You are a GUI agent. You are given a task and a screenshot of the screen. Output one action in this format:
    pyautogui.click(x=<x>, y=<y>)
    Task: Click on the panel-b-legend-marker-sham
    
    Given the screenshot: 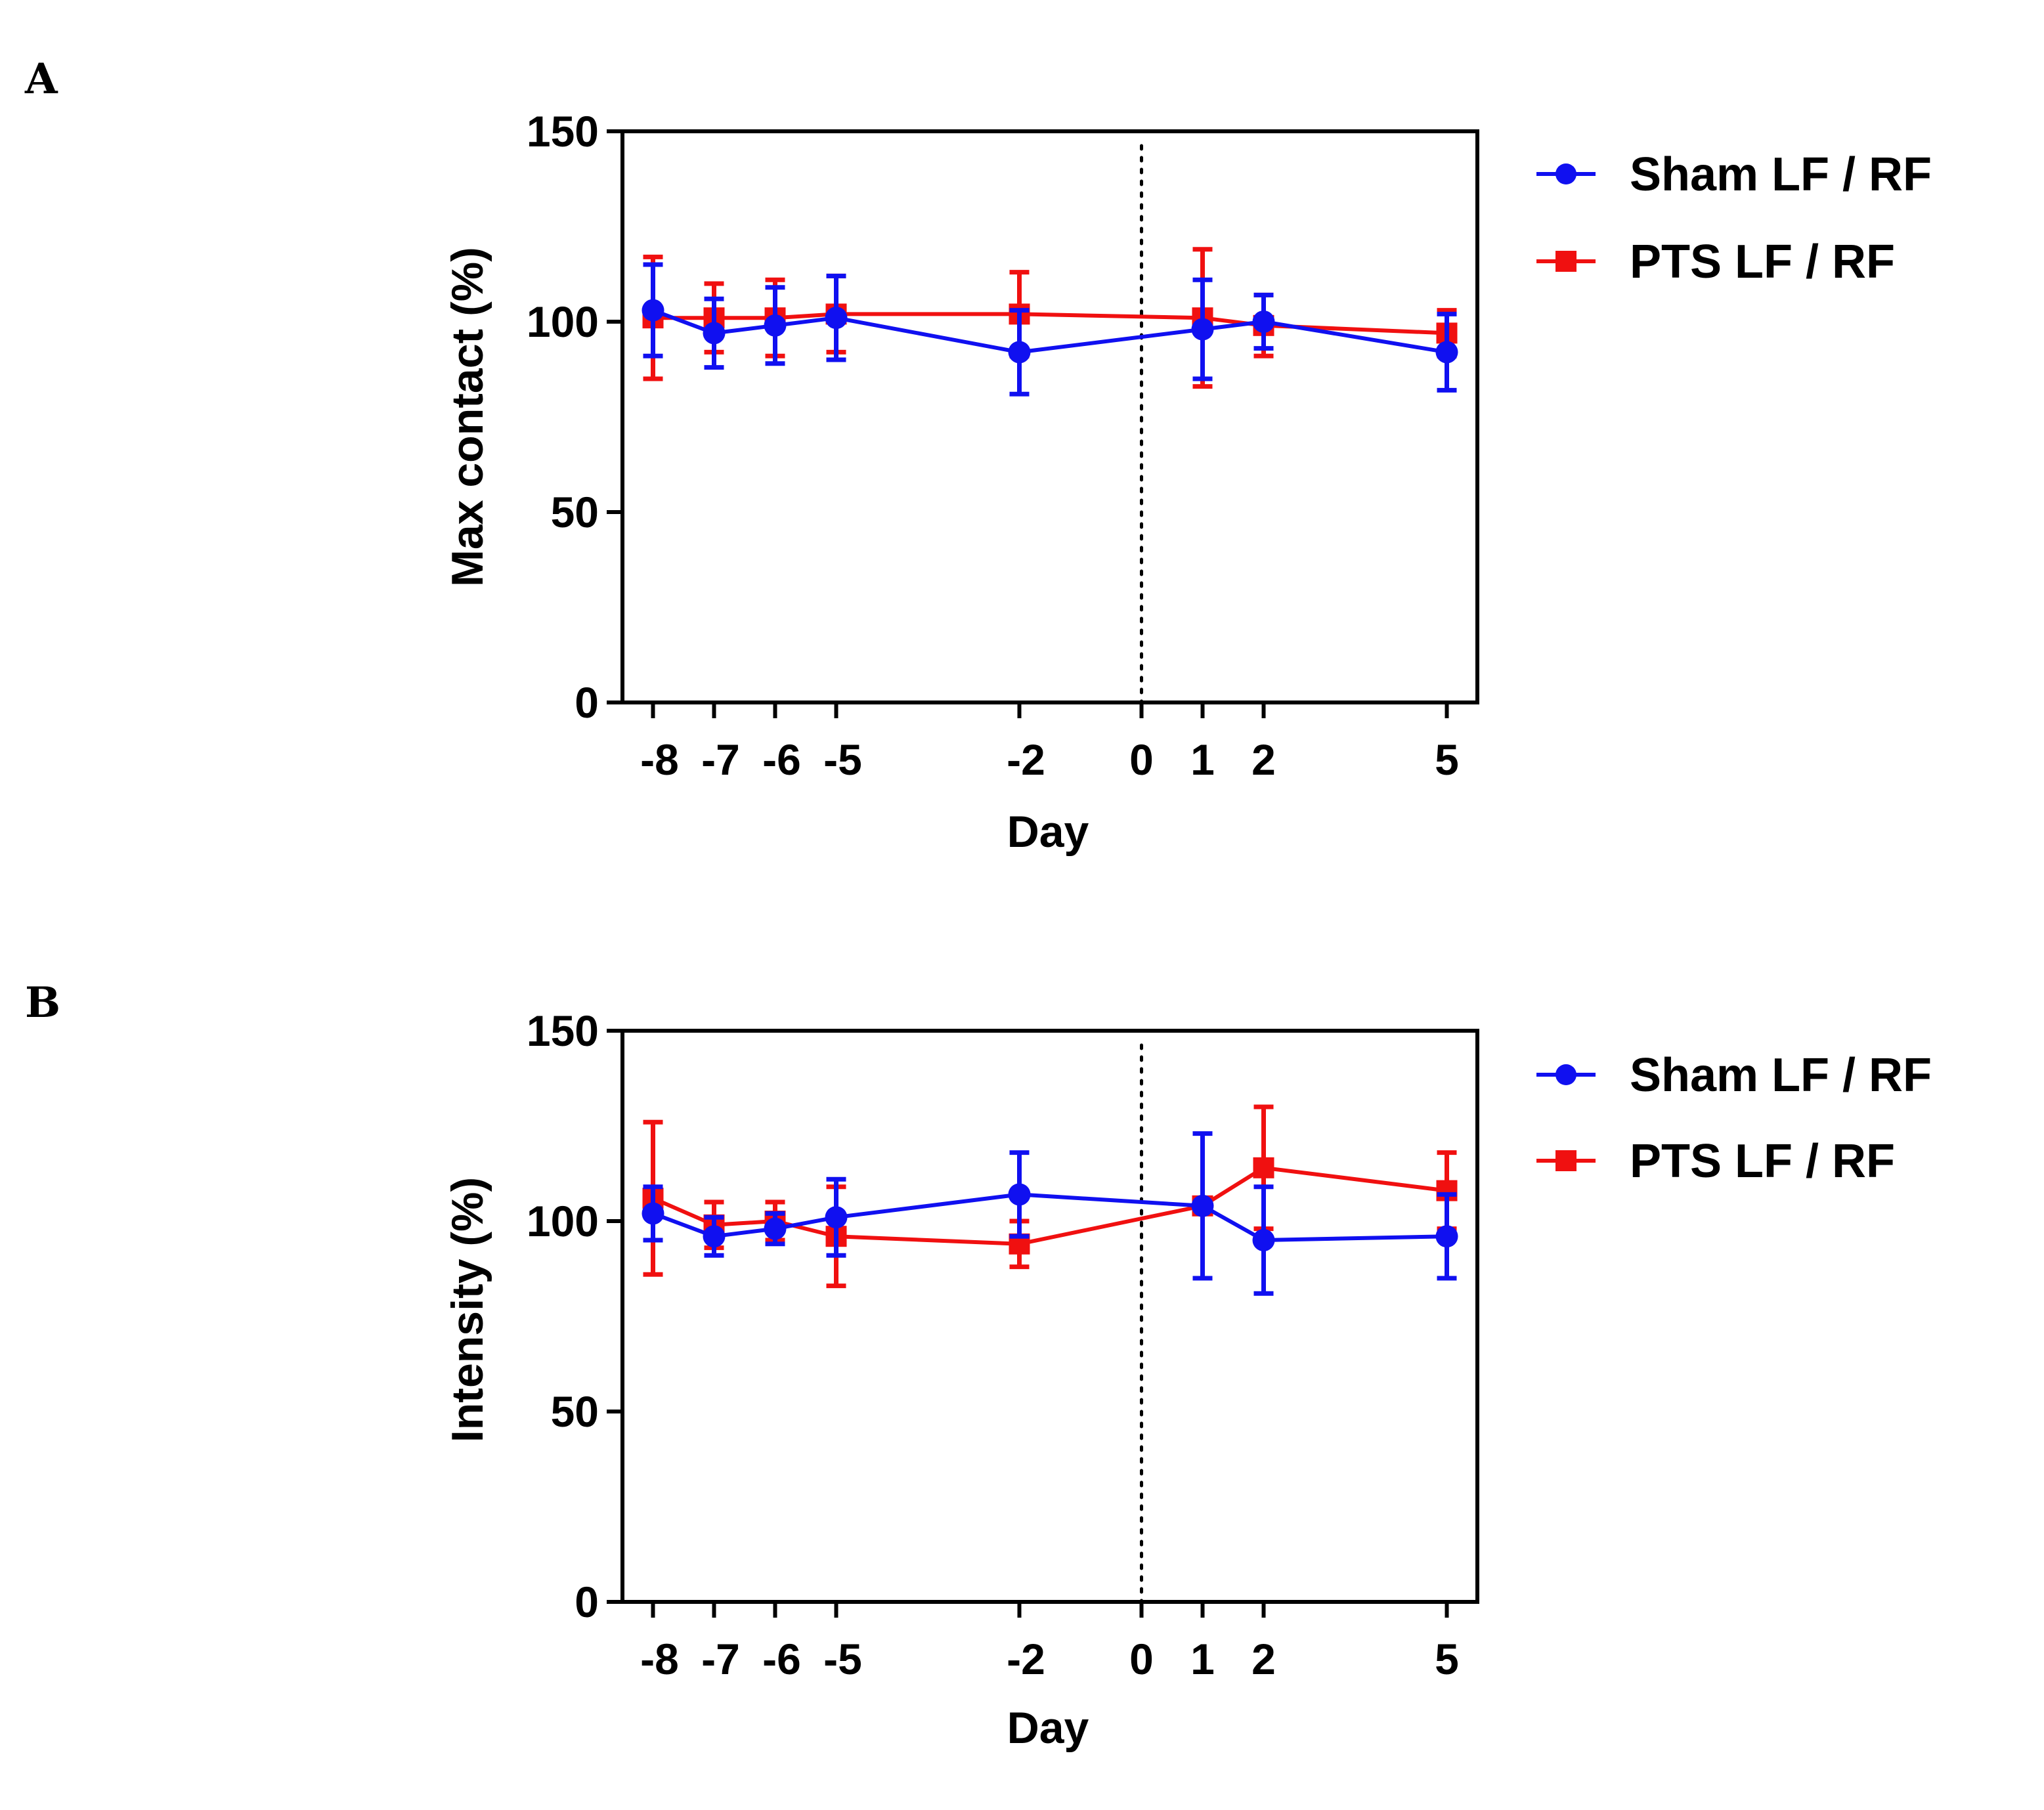 What is the action you would take?
    pyautogui.click(x=1565, y=1074)
    